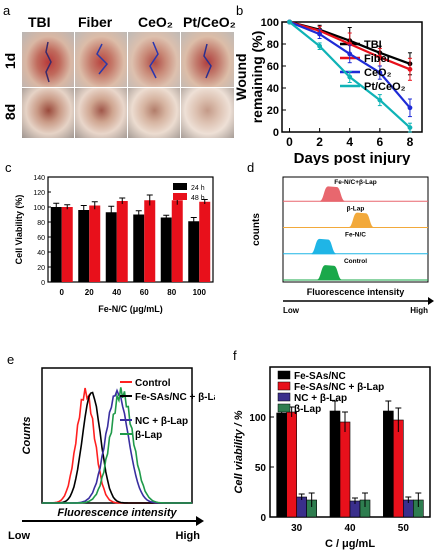 The height and width of the screenshot is (550, 438). I want to click on series-label: β-Lap, so click(356, 208).